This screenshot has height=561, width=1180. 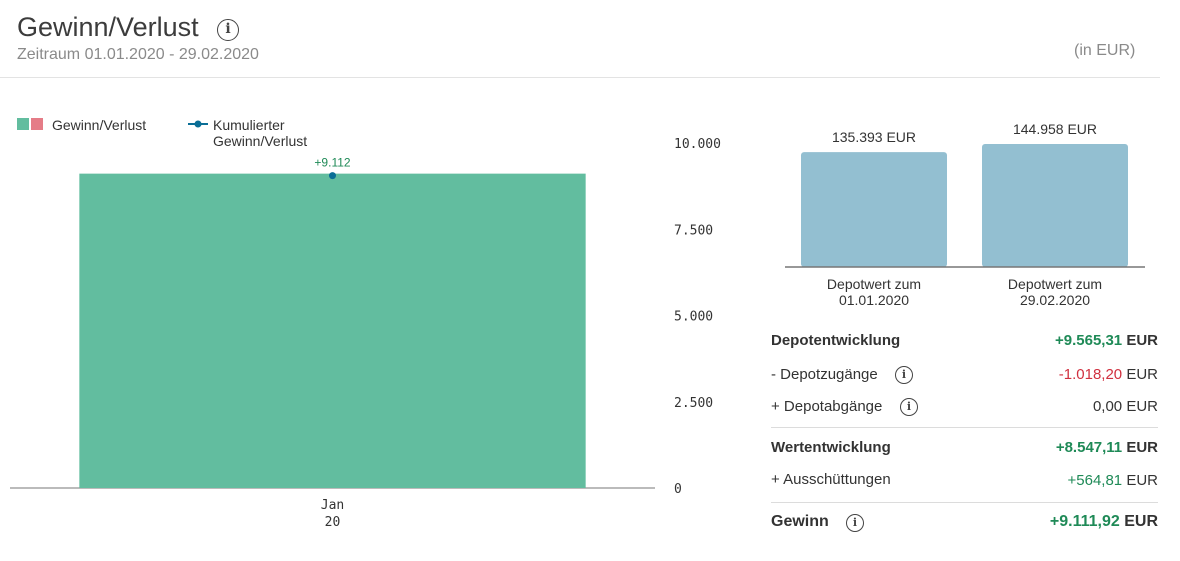 What do you see at coordinates (1142, 340) in the screenshot?
I see `depotentwicklung-unit: EUR` at bounding box center [1142, 340].